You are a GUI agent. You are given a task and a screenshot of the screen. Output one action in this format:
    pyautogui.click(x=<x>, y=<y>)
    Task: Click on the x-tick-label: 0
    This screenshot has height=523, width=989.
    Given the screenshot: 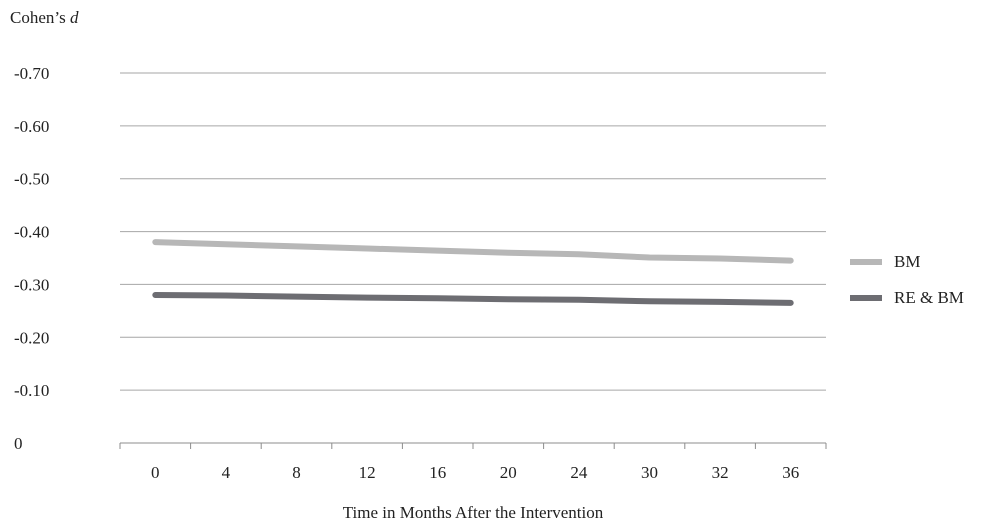 What is the action you would take?
    pyautogui.click(x=155, y=472)
    